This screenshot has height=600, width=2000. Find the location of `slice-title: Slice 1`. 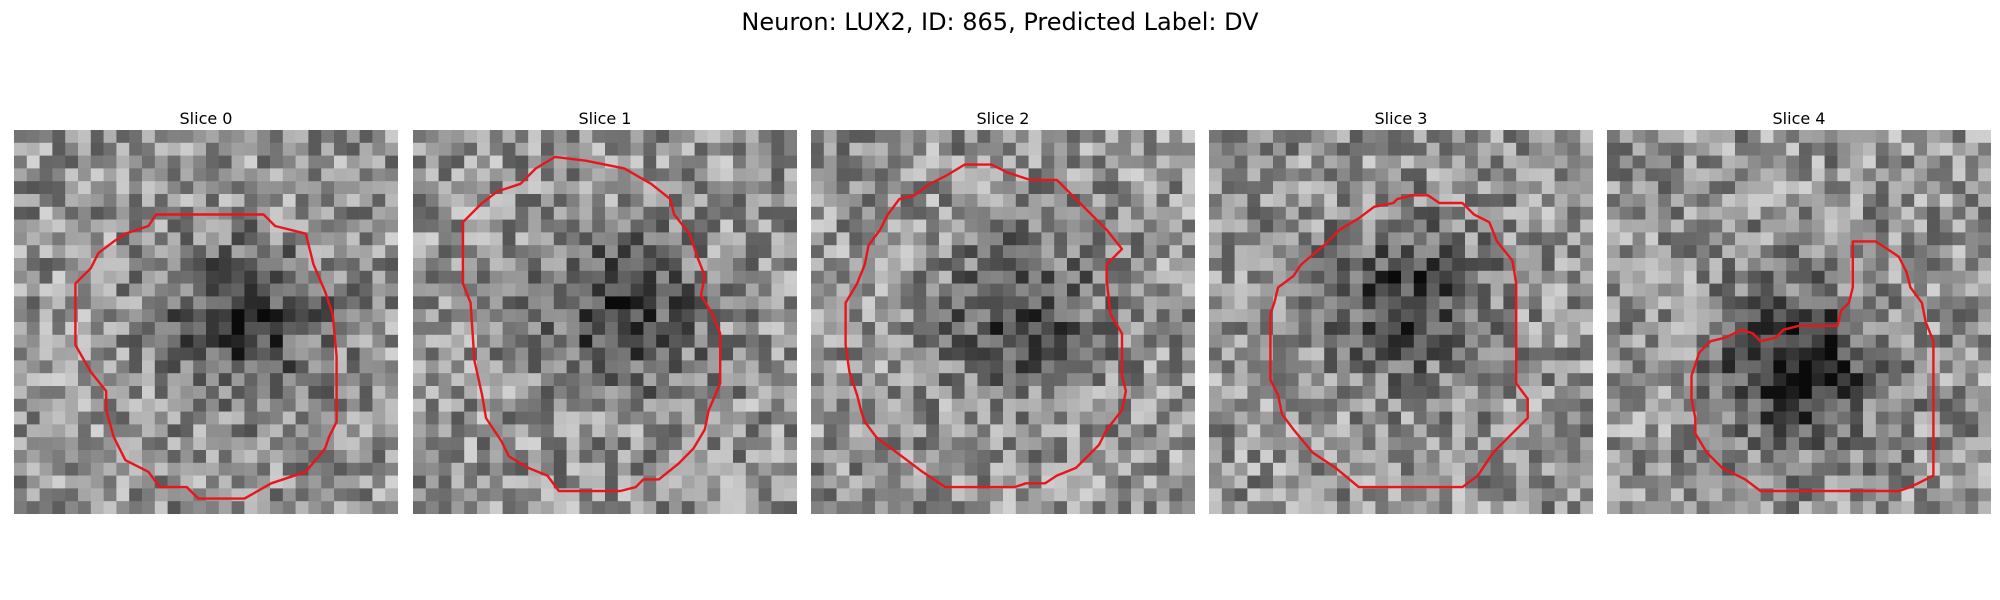

slice-title: Slice 1 is located at coordinates (605, 118).